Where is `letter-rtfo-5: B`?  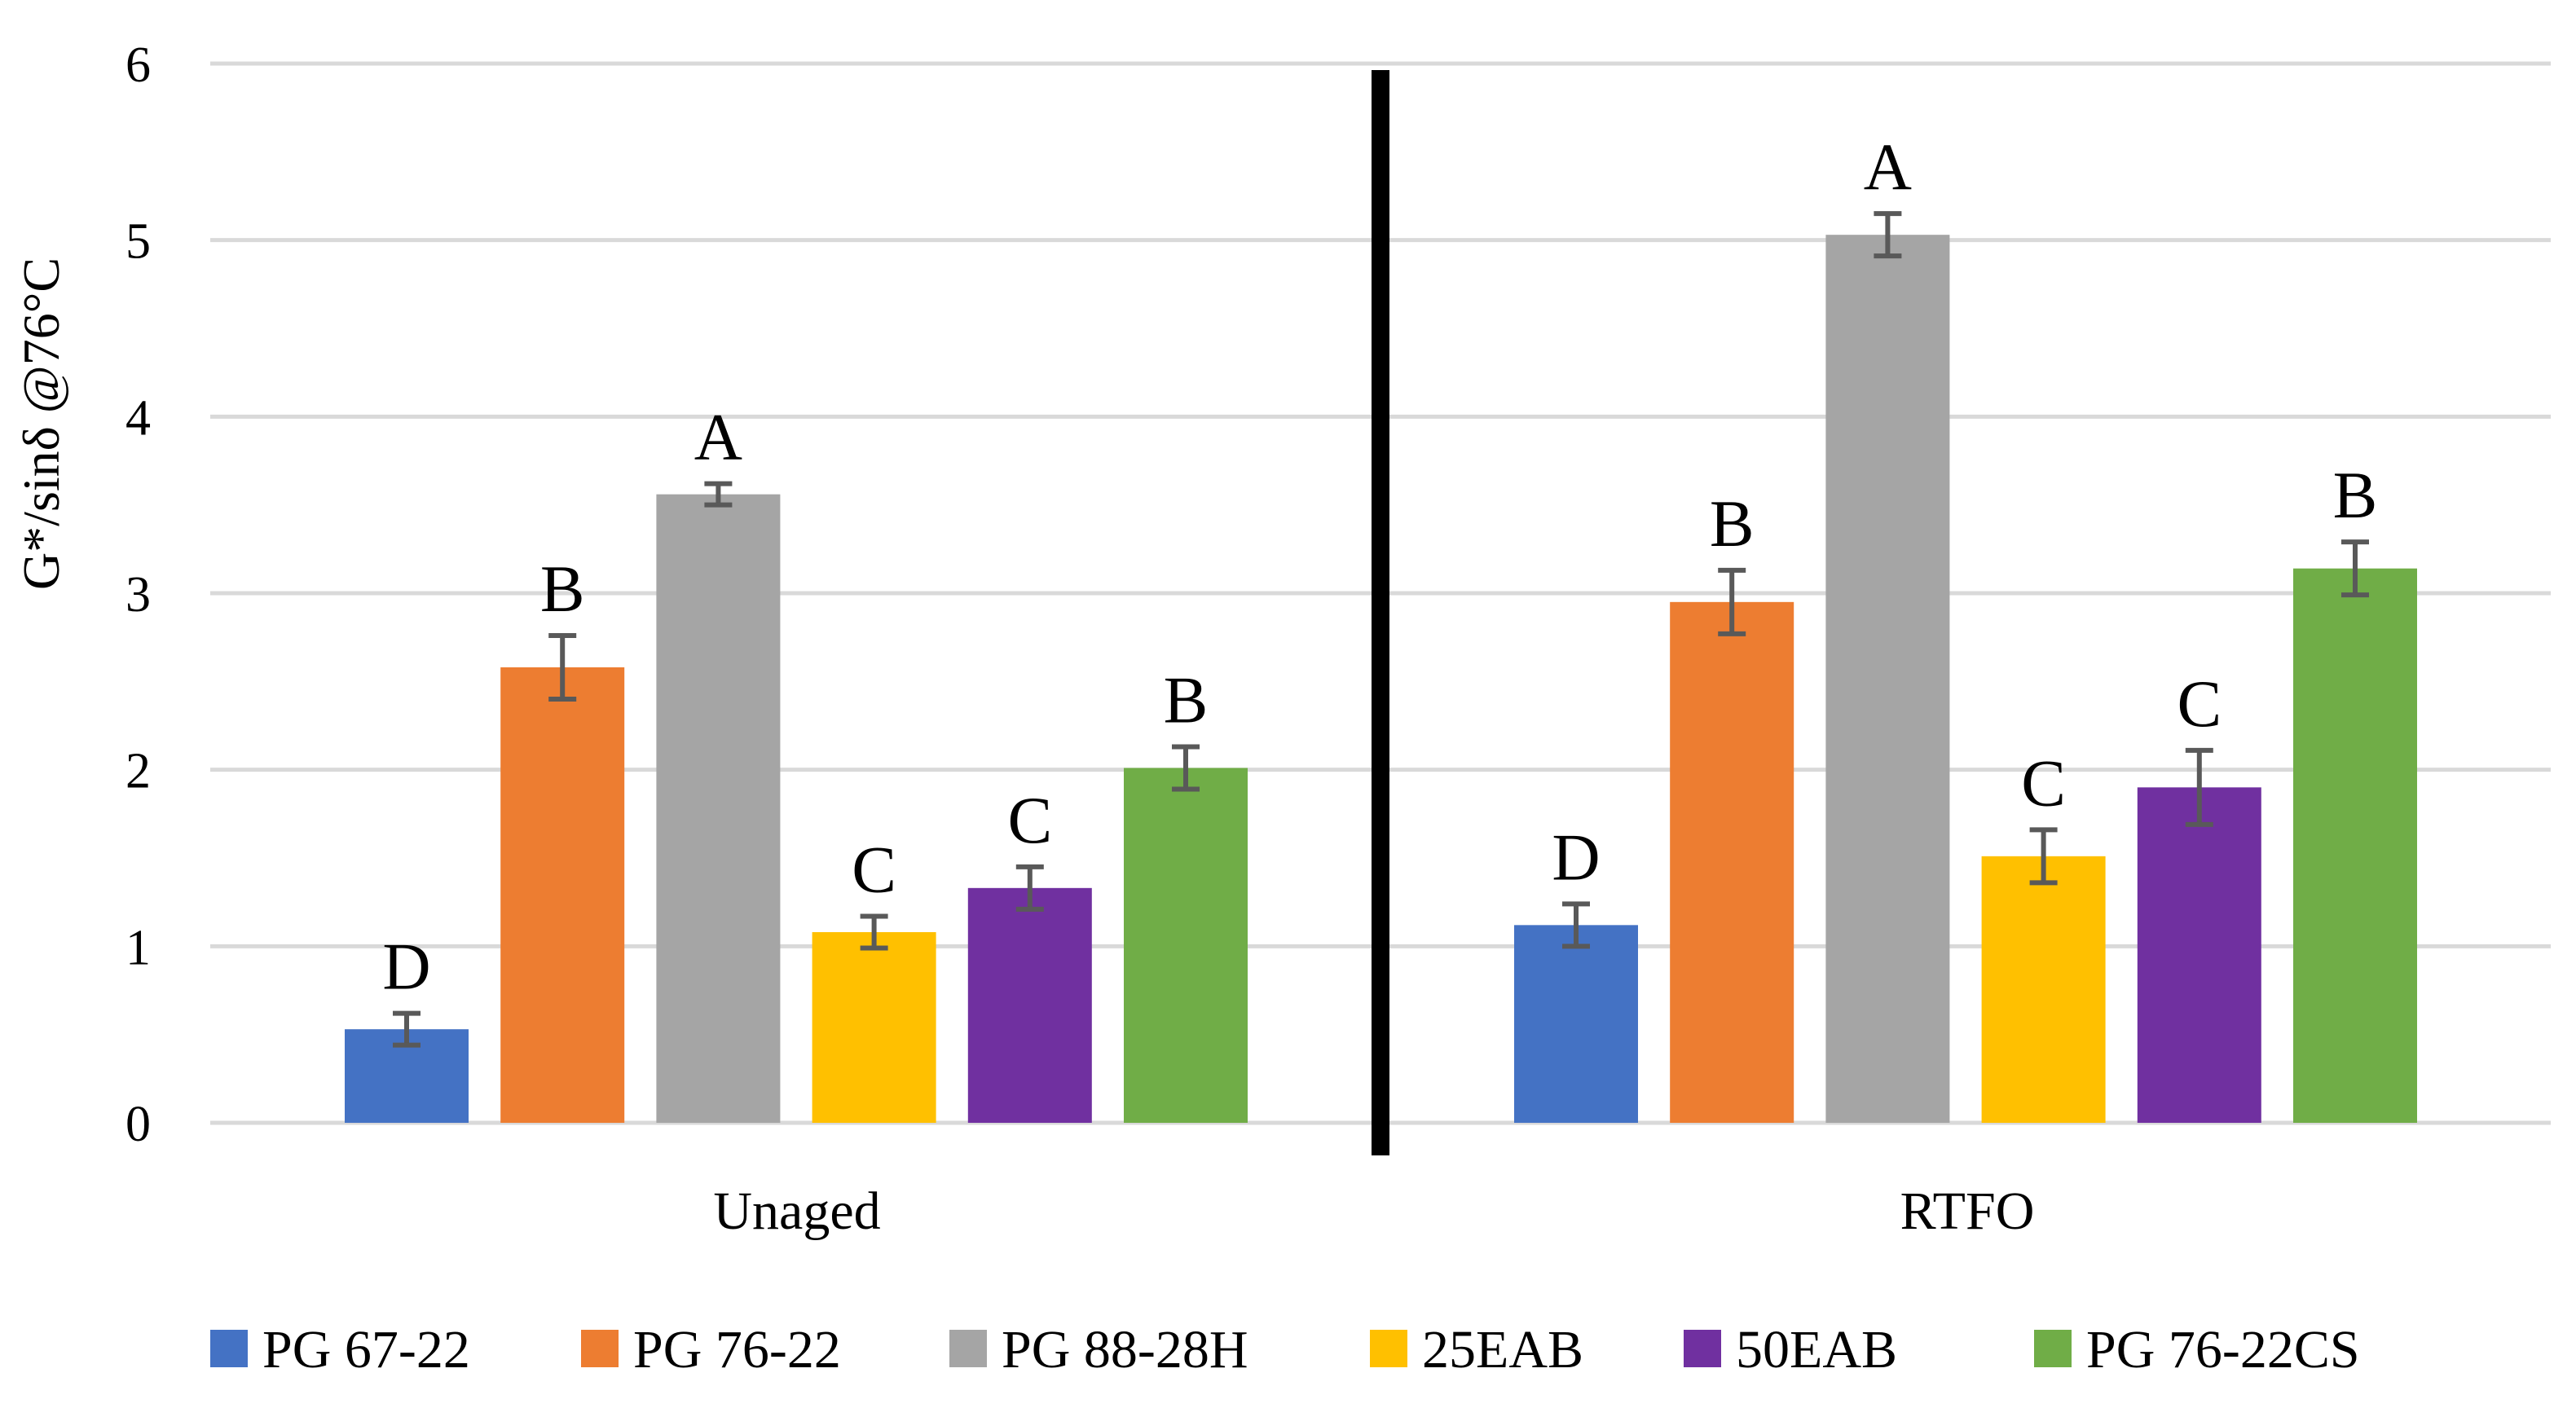
letter-rtfo-5: B is located at coordinates (2355, 495).